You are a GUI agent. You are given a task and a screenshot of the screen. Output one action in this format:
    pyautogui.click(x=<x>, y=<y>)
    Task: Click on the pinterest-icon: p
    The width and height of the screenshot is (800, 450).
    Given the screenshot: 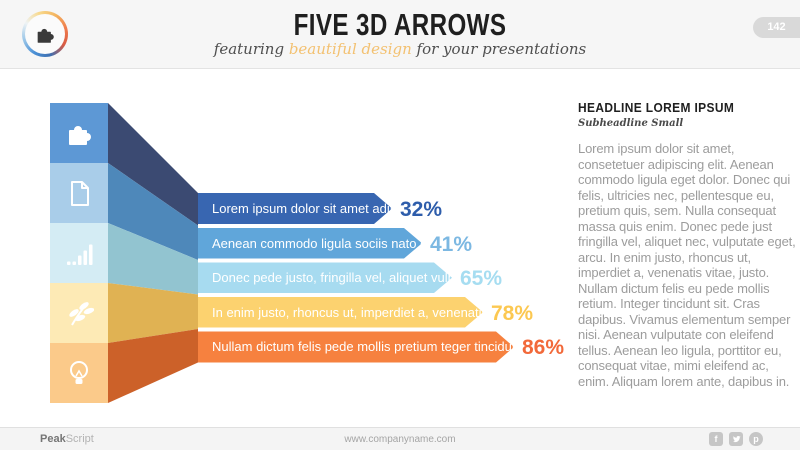 What is the action you would take?
    pyautogui.click(x=756, y=439)
    